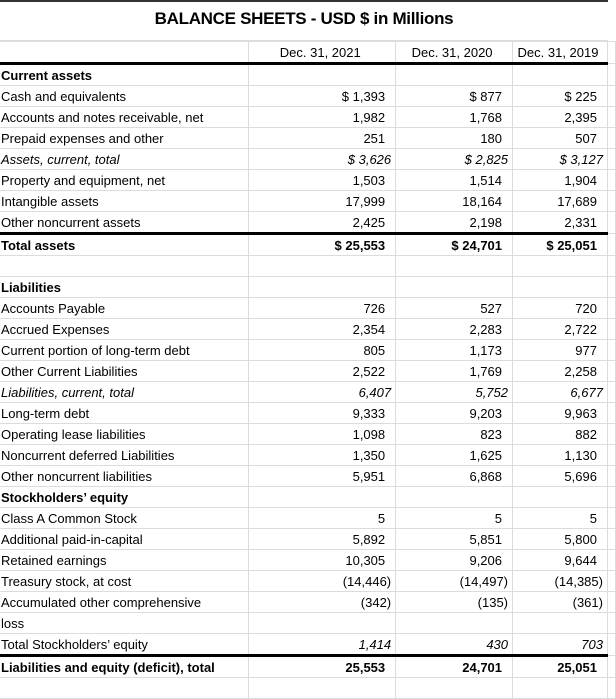 This screenshot has width=616, height=699. Describe the element at coordinates (322, 666) in the screenshot. I see `value-cell: 25,553` at that location.